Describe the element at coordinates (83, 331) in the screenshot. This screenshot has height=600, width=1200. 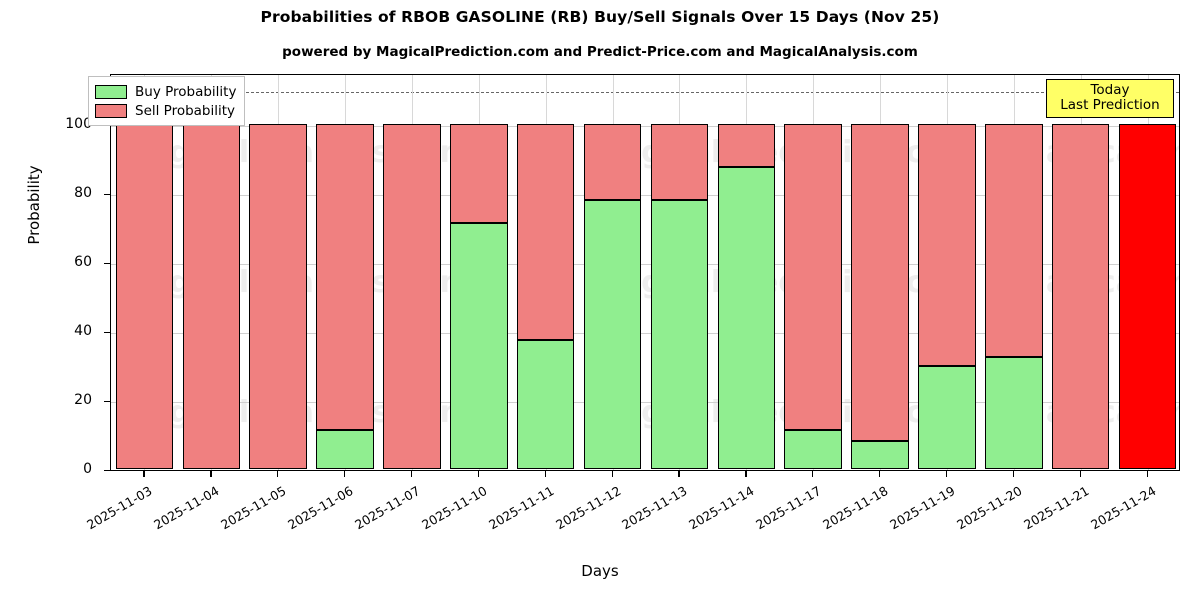
I see `y-tick-label: 40` at that location.